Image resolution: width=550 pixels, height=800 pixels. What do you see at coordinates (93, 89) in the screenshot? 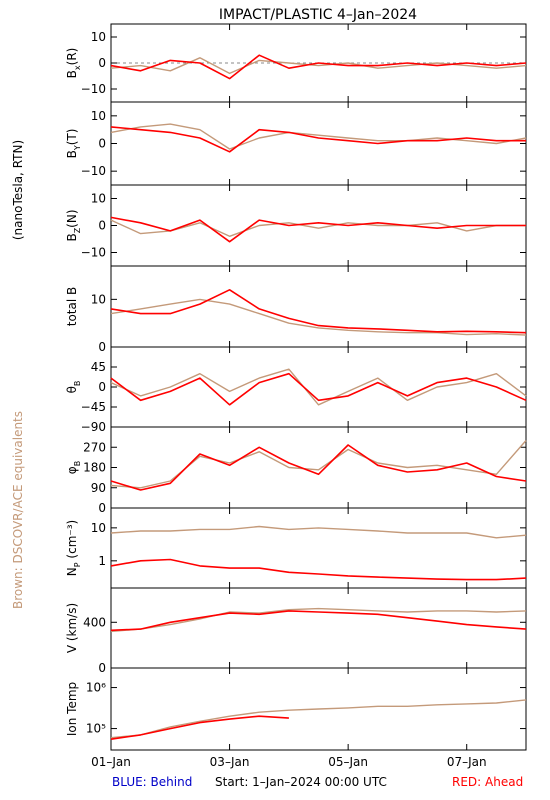
I see `ytick-label-bx-2: −10` at bounding box center [93, 89].